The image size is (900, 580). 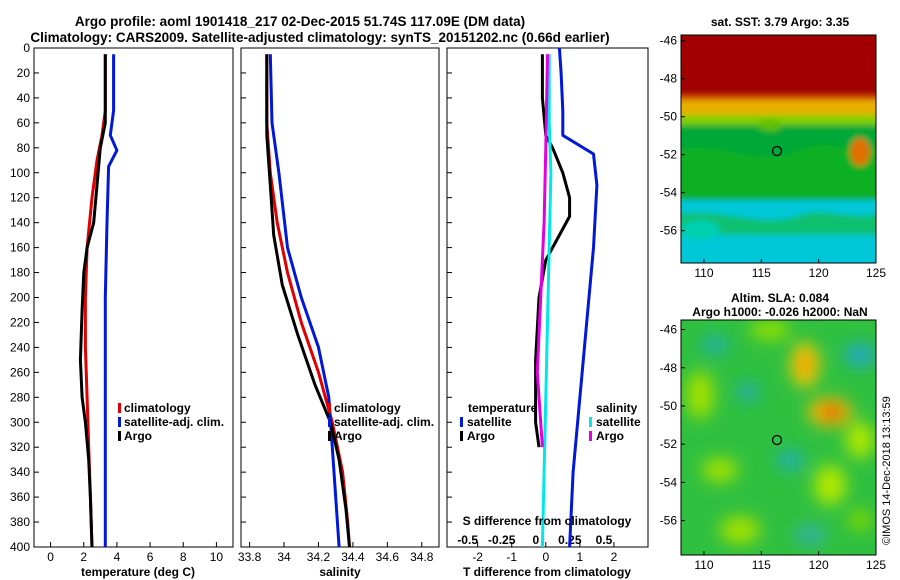 What do you see at coordinates (604, 540) in the screenshot?
I see `difference-top-xtick-label: 0.5` at bounding box center [604, 540].